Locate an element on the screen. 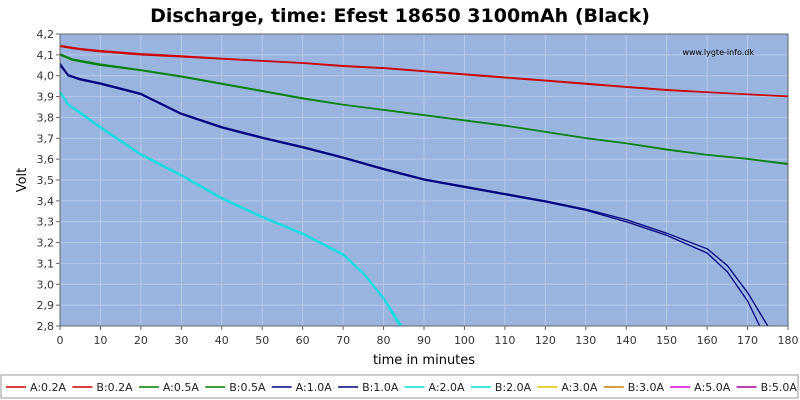  legend-label: B:1.0A is located at coordinates (380, 387).